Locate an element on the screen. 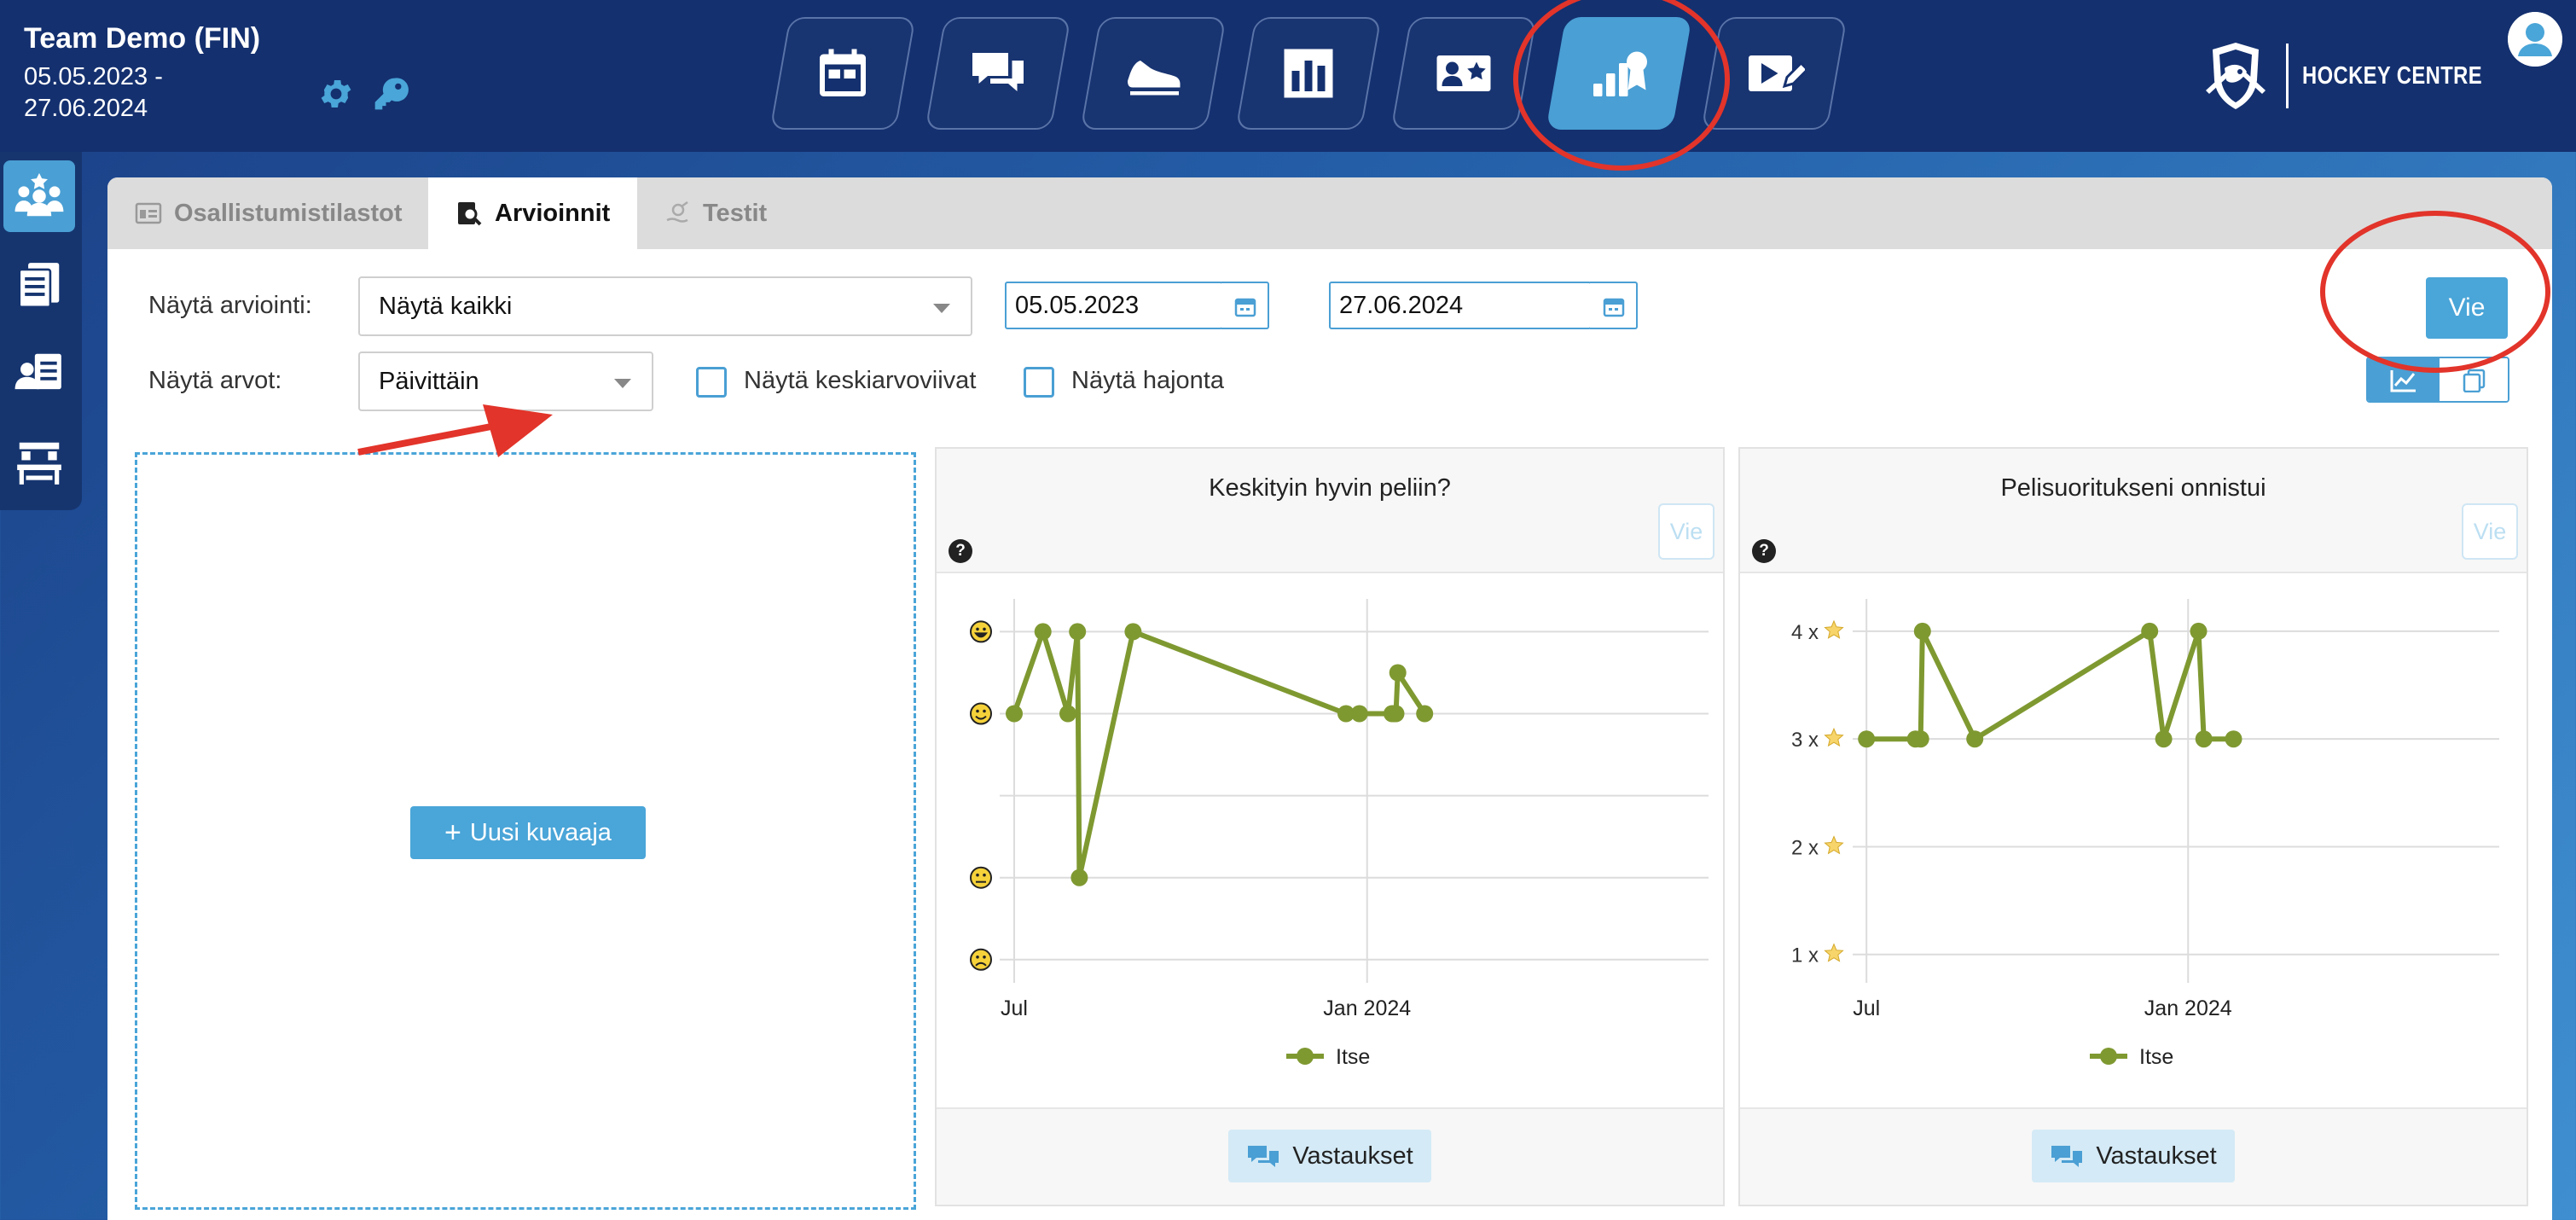  team-star-icon is located at coordinates (39, 194).